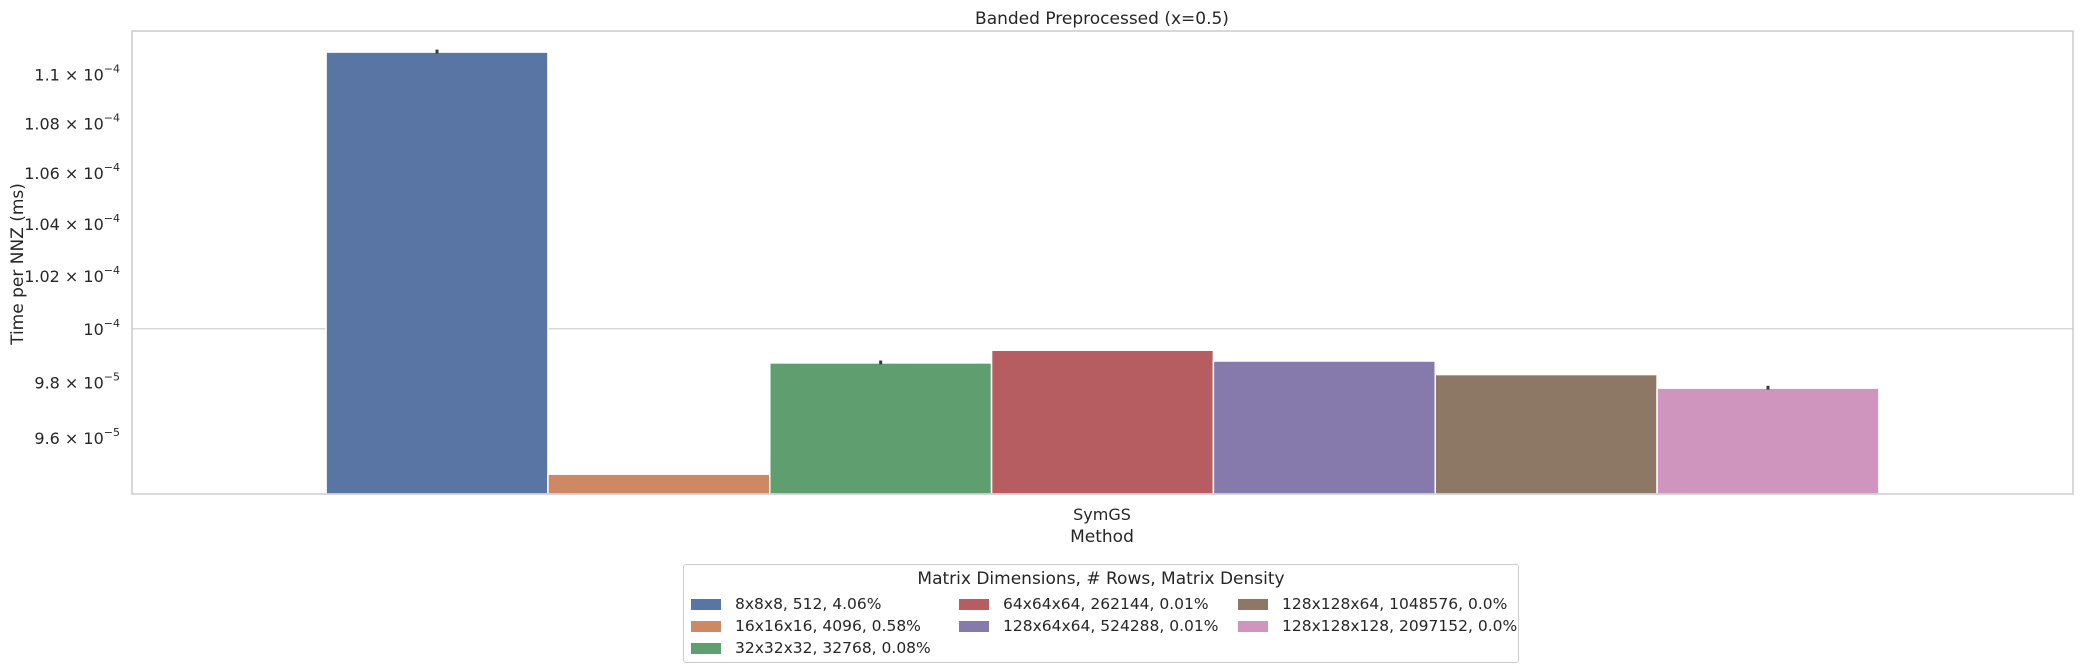 This screenshot has height=672, width=2080. I want to click on legend-label: 128x128x128, 2097152, 0.0%, so click(1400, 626).